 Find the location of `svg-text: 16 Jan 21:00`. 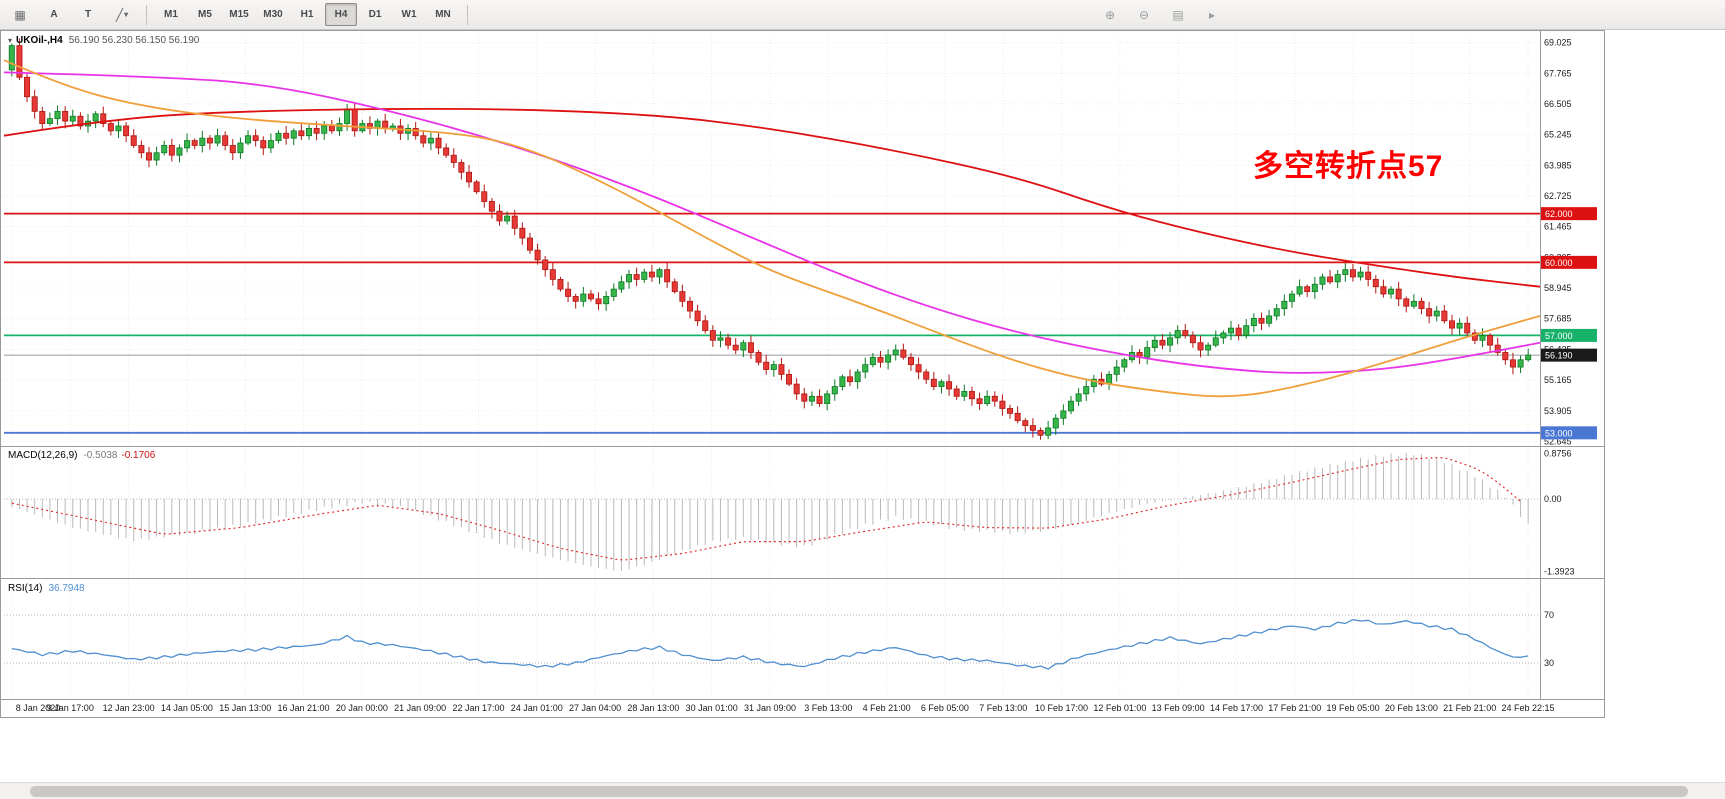

svg-text: 16 Jan 21:00 is located at coordinates (304, 708).